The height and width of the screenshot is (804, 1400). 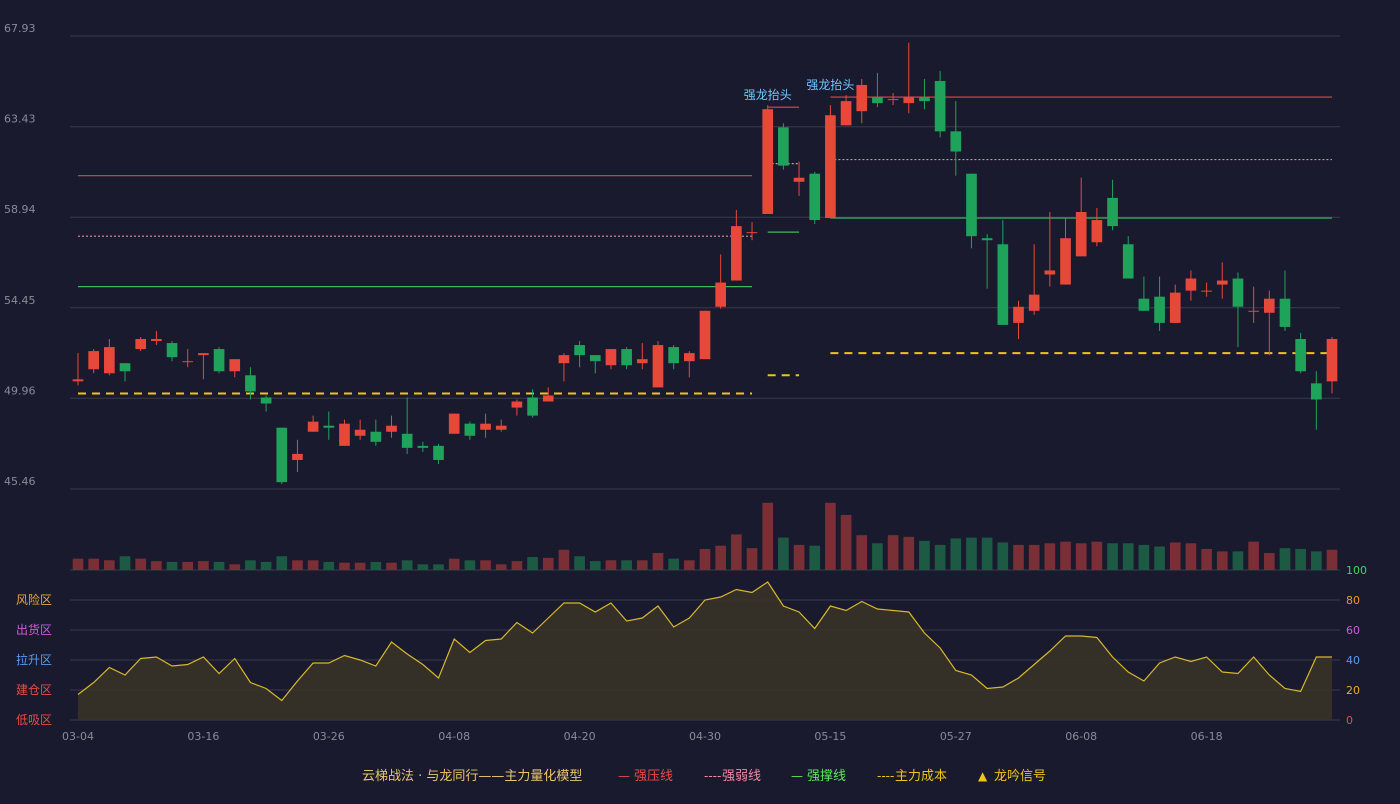 What do you see at coordinates (741, 776) in the screenshot?
I see `legend-item-label: 强弱线` at bounding box center [741, 776].